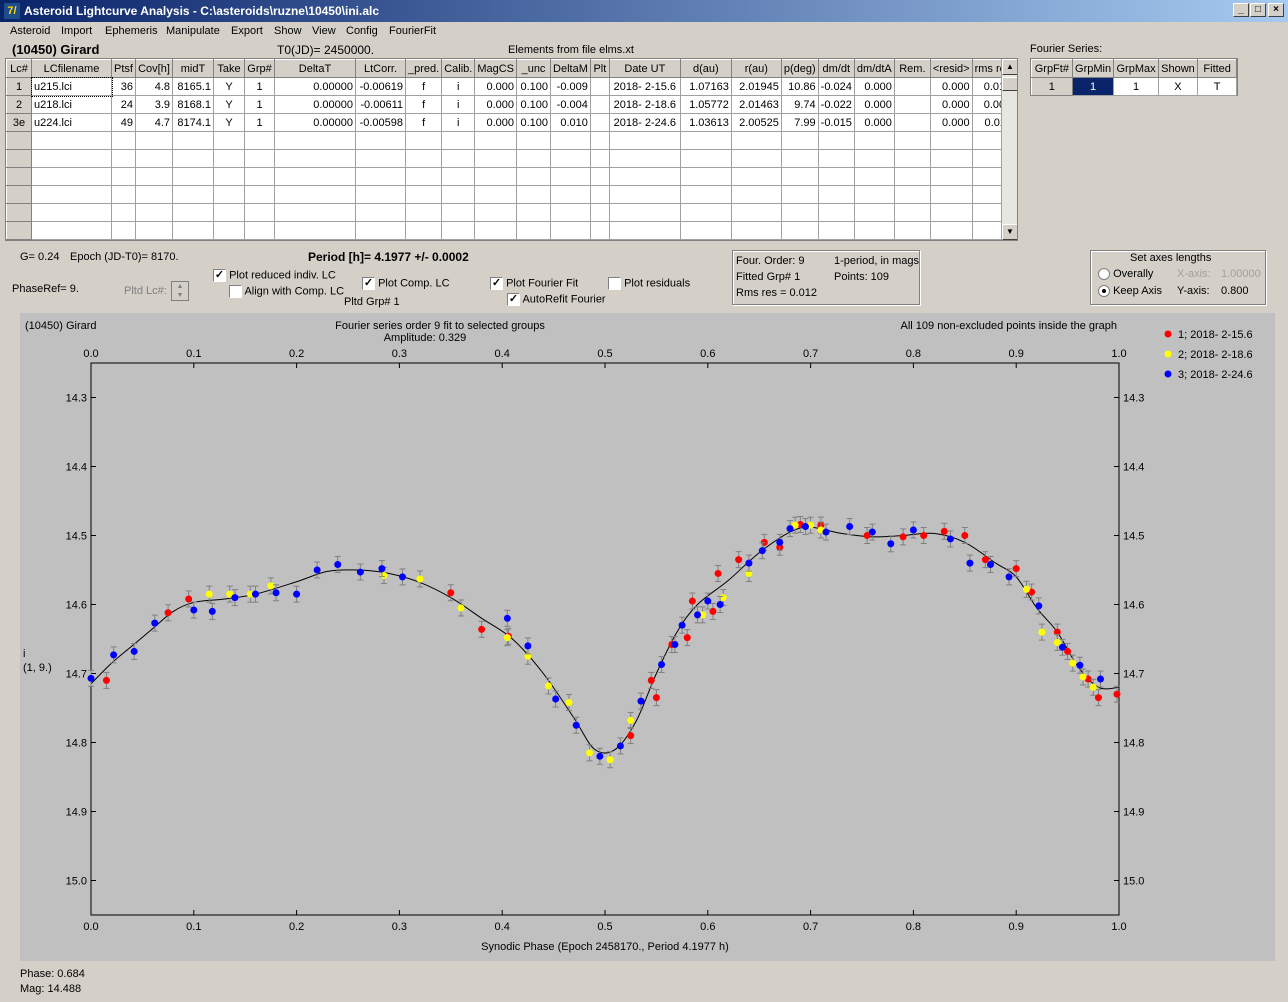 This screenshot has width=1288, height=1002. Describe the element at coordinates (705, 104) in the screenshot. I see `table-cell: 1.05772` at that location.